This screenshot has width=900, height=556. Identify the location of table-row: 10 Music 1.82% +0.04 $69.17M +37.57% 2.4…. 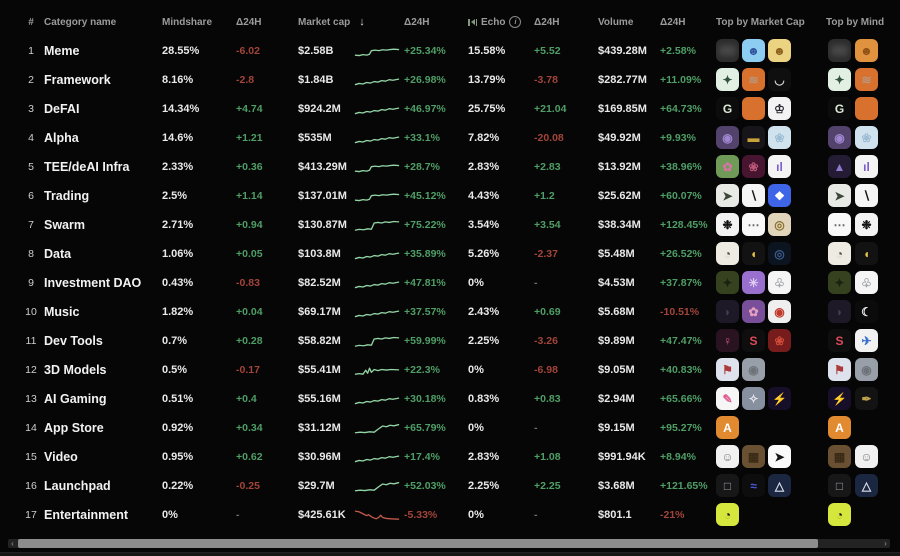
(450, 311).